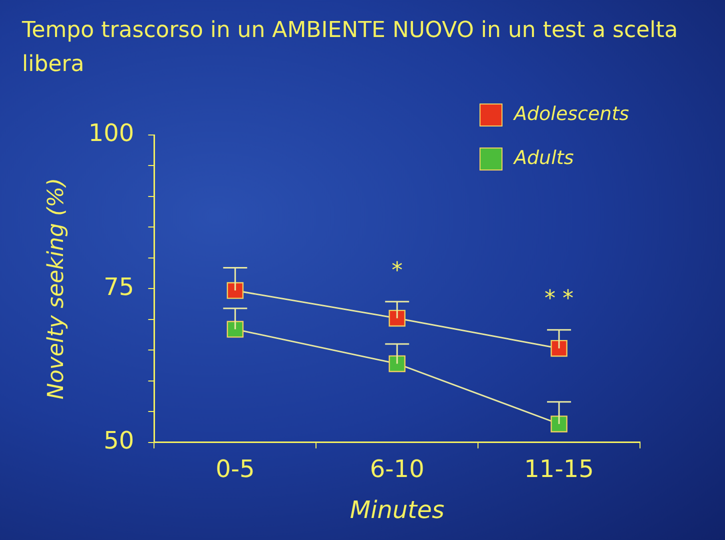 Image resolution: width=725 pixels, height=540 pixels. Describe the element at coordinates (559, 299) in the screenshot. I see `annotation: * *` at that location.